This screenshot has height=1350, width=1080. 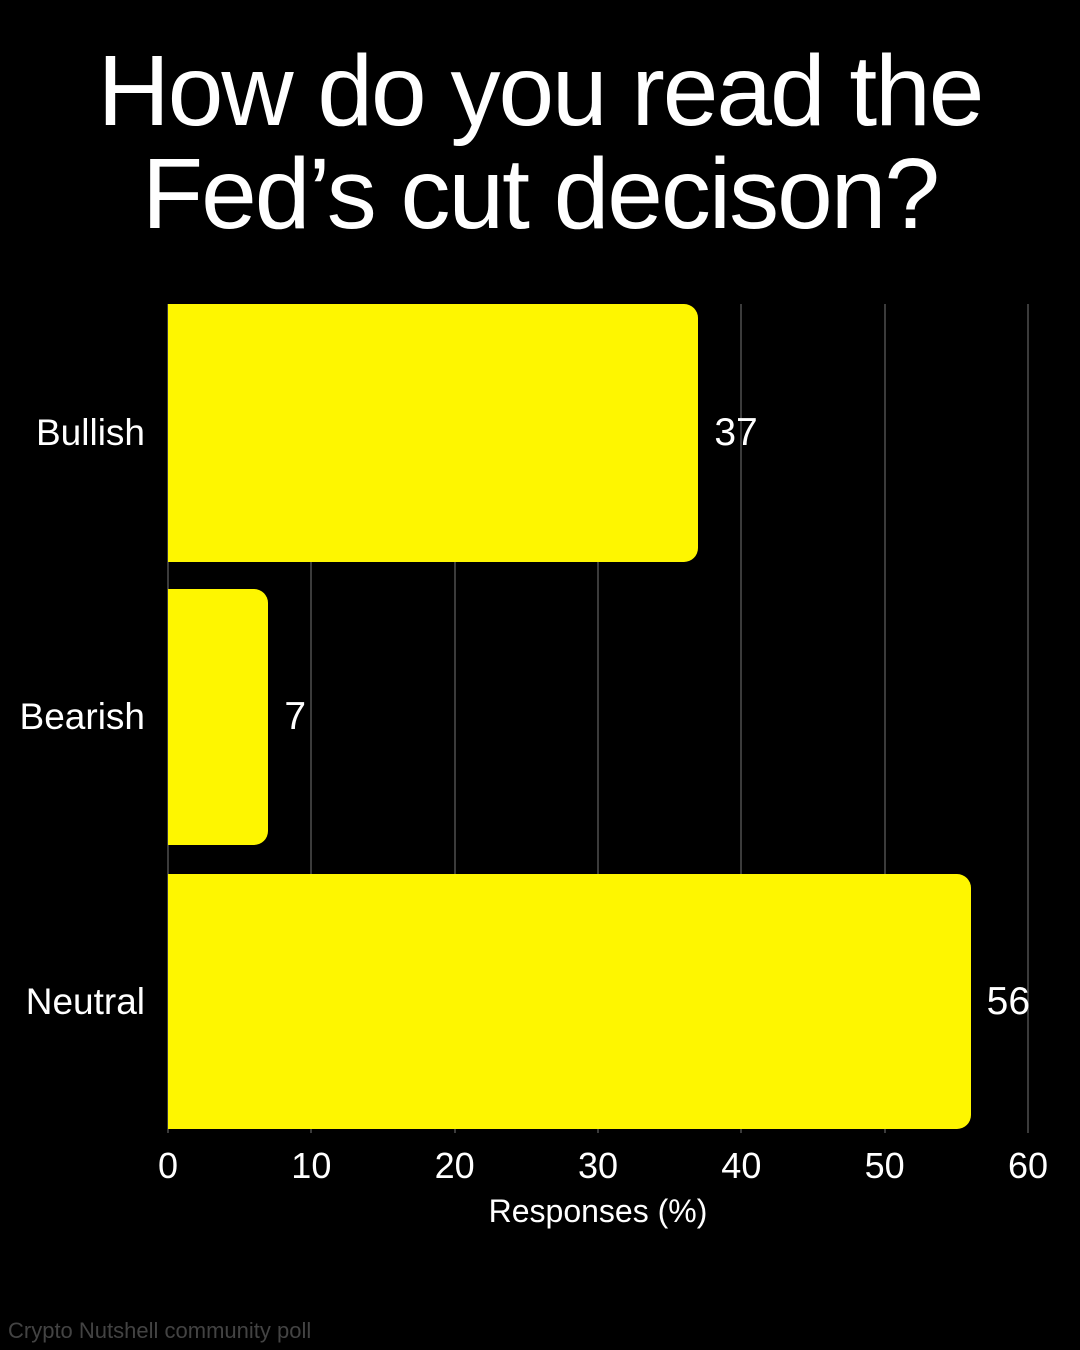 What do you see at coordinates (1028, 1165) in the screenshot?
I see `x-tick-label: 60` at bounding box center [1028, 1165].